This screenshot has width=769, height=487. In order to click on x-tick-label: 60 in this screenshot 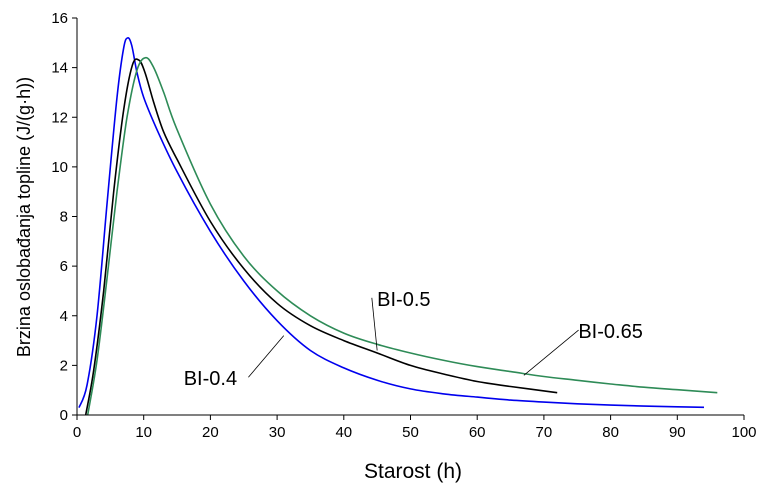, I will do `click(477, 432)`.